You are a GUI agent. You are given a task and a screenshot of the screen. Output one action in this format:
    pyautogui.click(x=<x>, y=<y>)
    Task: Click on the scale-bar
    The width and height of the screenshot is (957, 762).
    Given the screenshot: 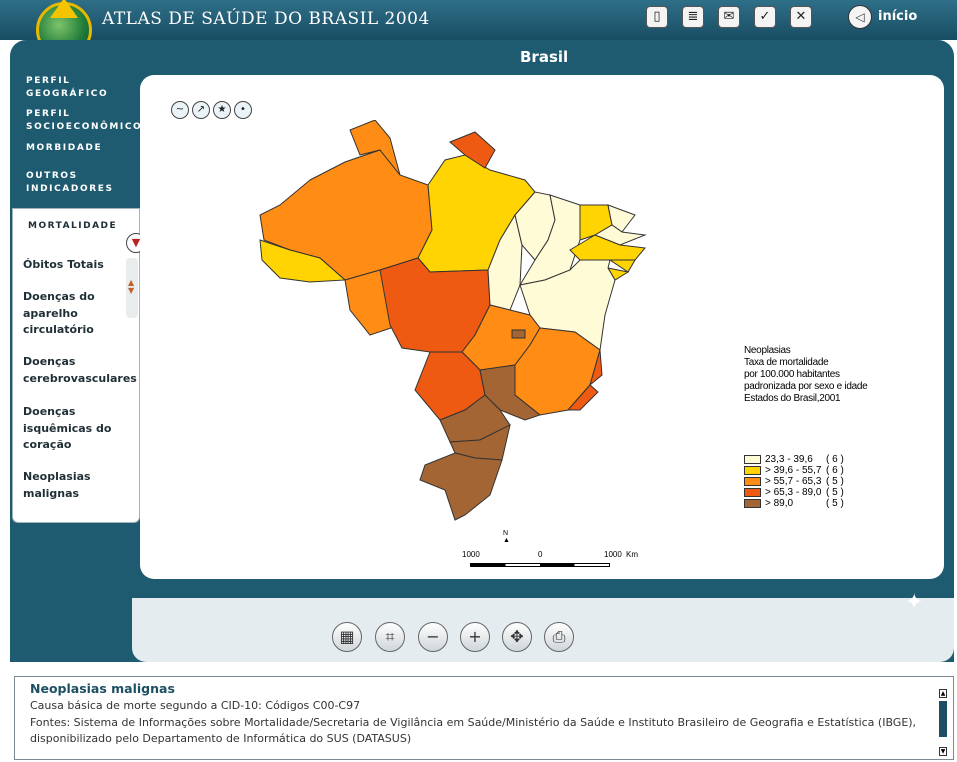 What is the action you would take?
    pyautogui.click(x=540, y=565)
    